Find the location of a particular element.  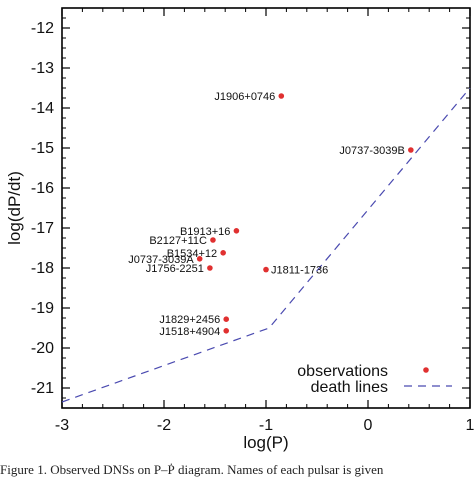

y-tick-label: -15 is located at coordinates (42, 148).